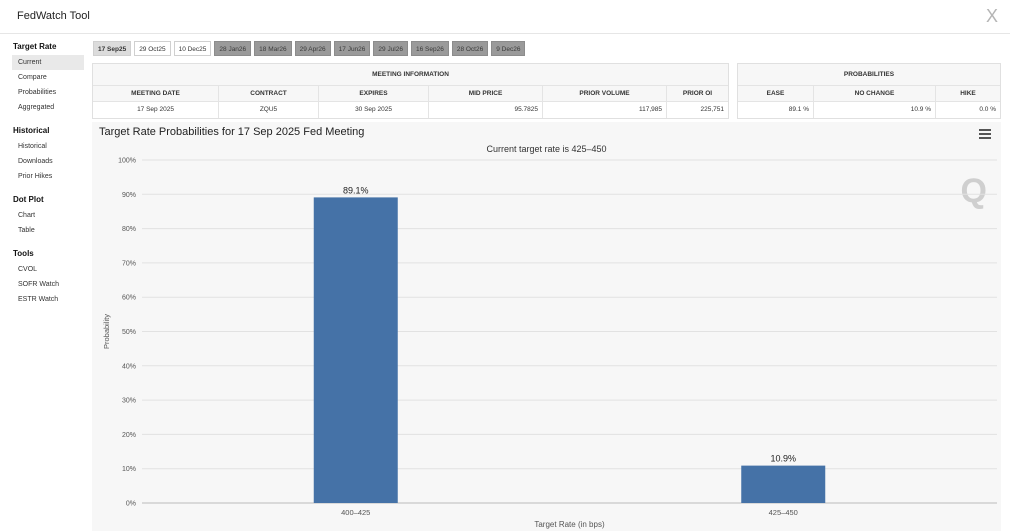 This screenshot has width=1010, height=531. What do you see at coordinates (106, 331) in the screenshot?
I see `y-axis-title: Probability` at bounding box center [106, 331].